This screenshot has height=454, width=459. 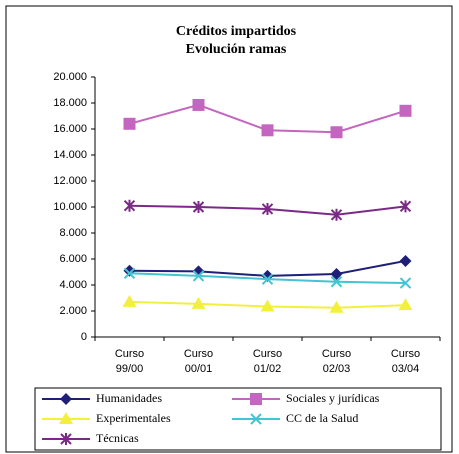 I want to click on legend-label: Sociales y jurídicas, so click(x=333, y=398).